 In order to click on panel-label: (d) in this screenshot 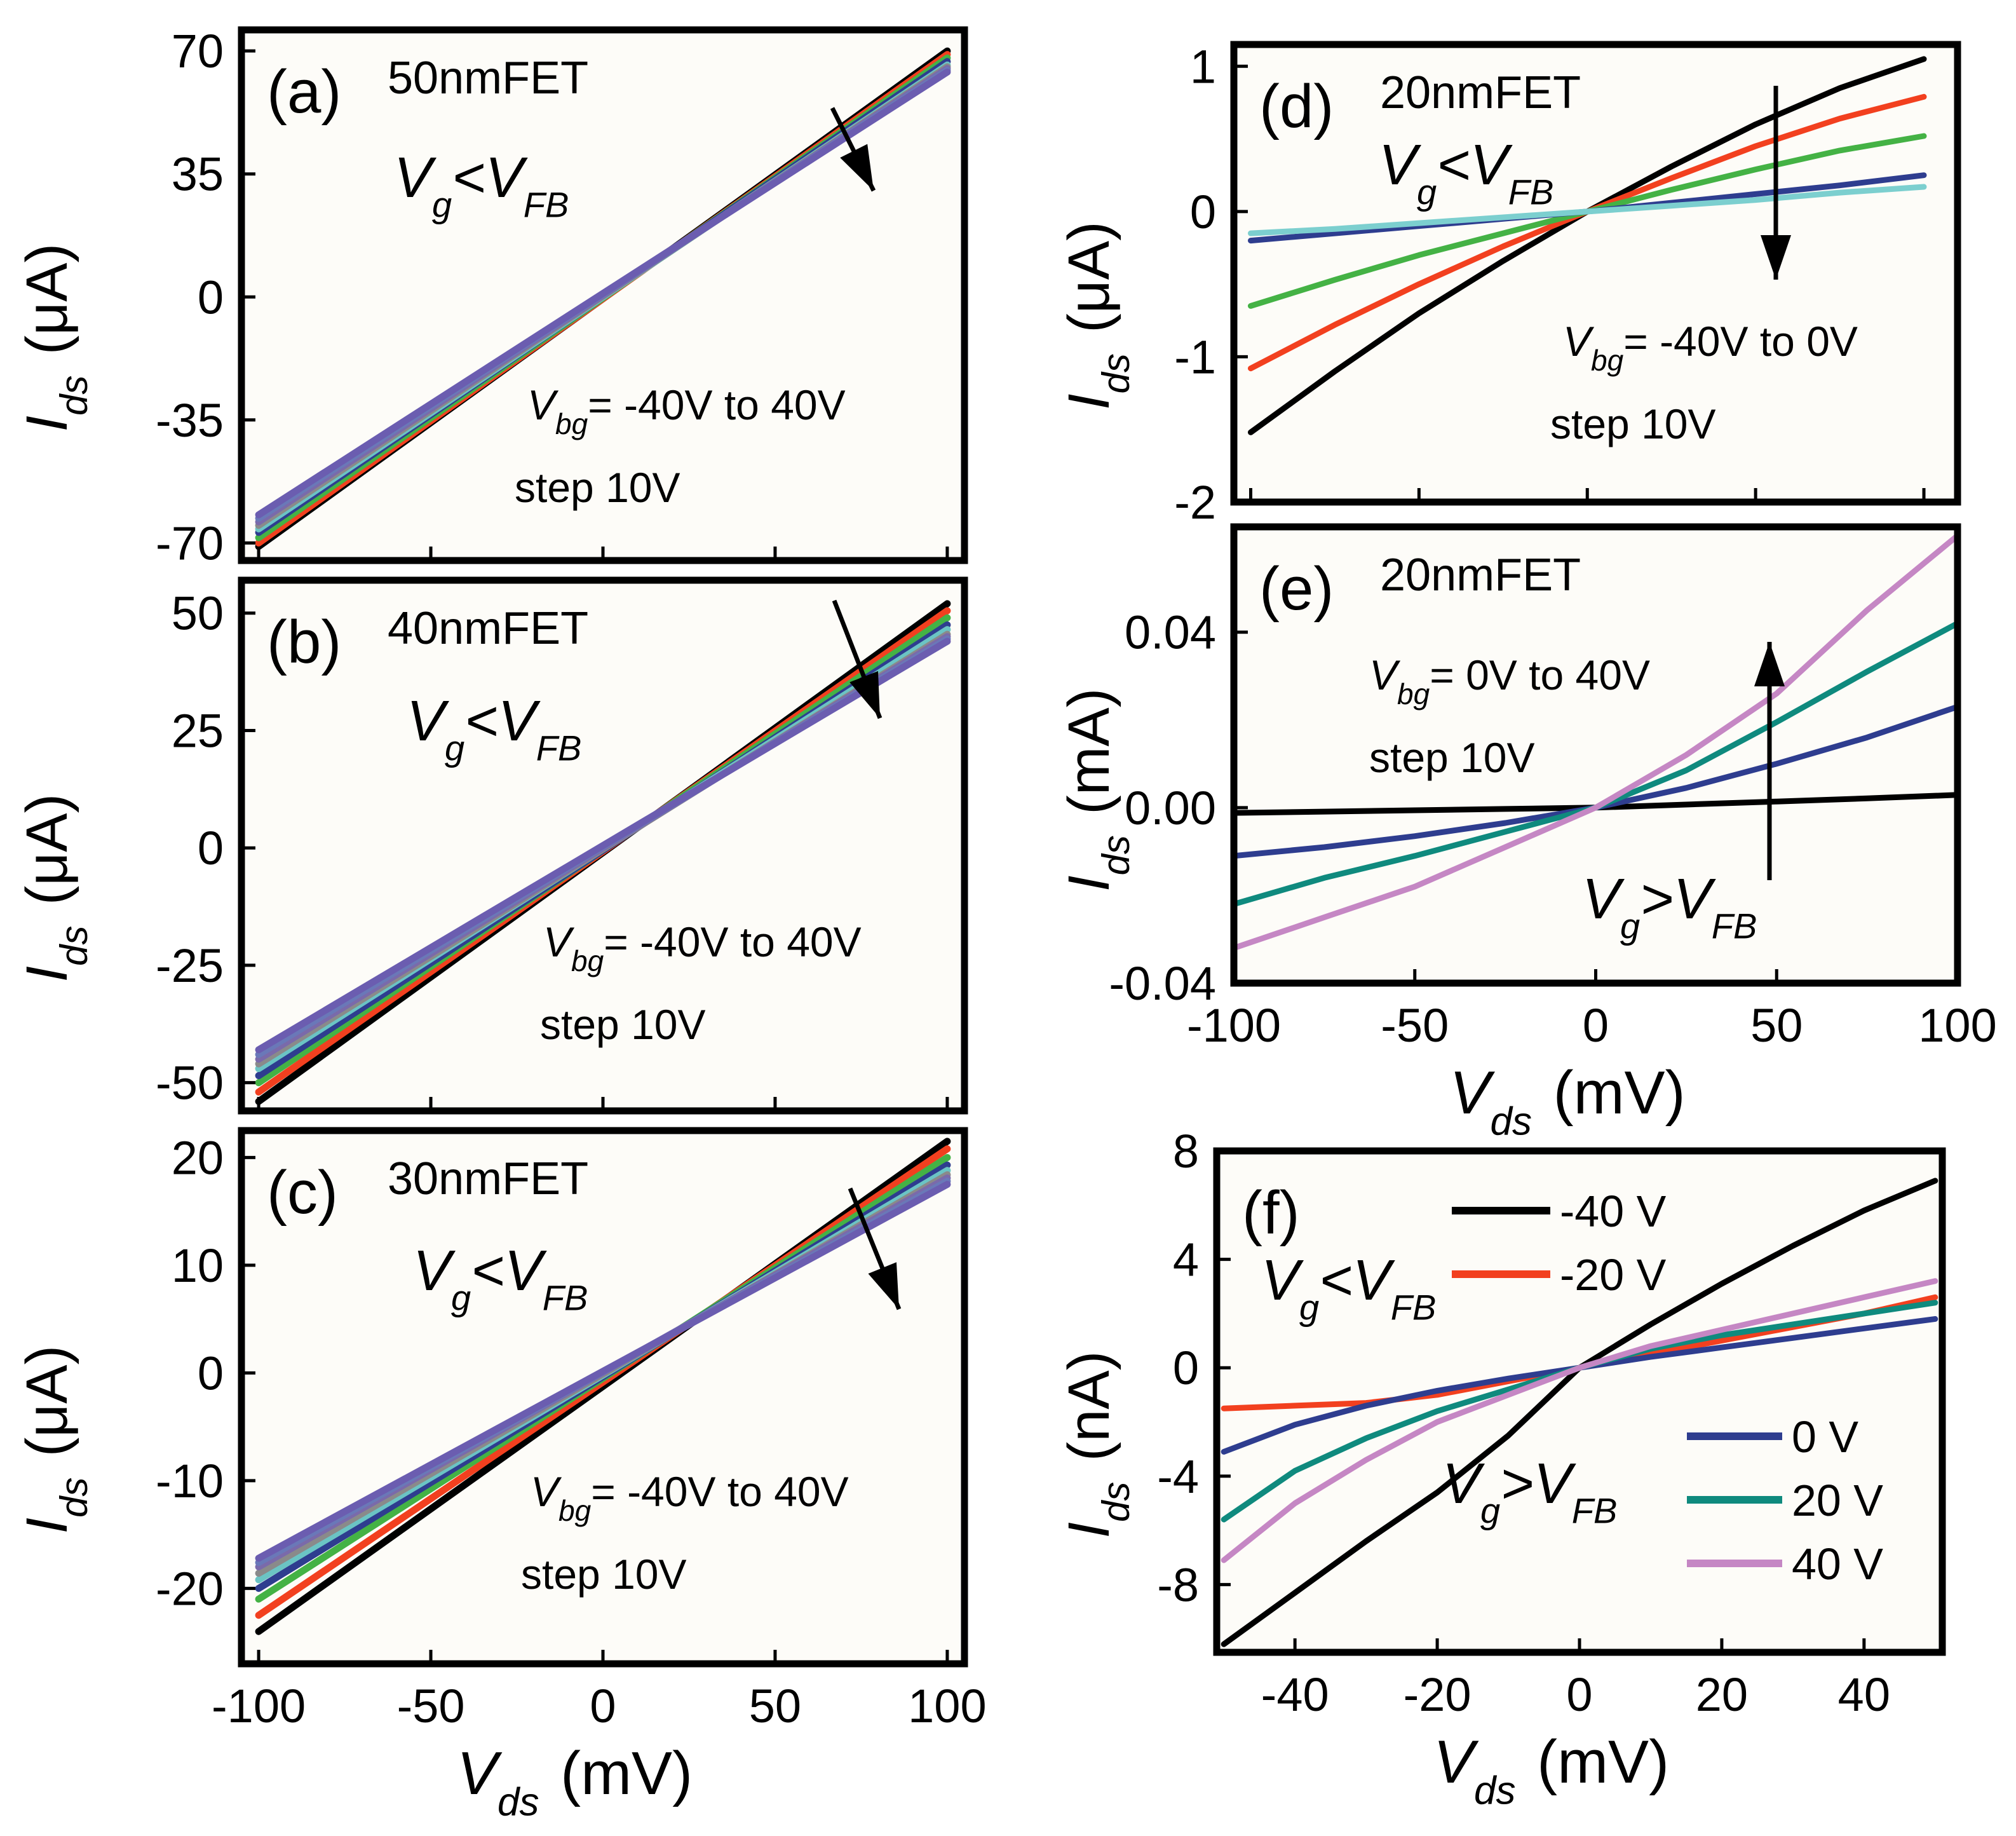, I will do `click(1296, 106)`.